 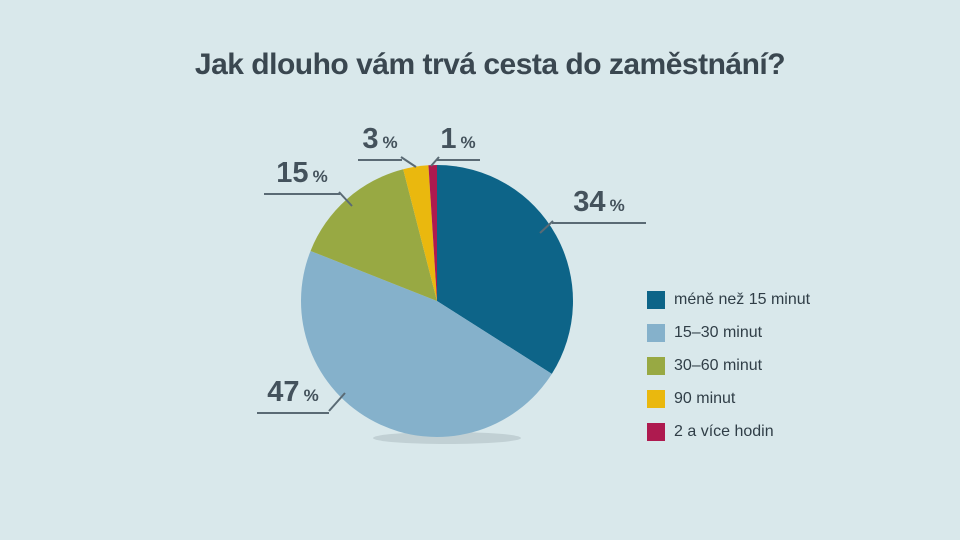 I want to click on slice-label-34: 34%, so click(x=599, y=205).